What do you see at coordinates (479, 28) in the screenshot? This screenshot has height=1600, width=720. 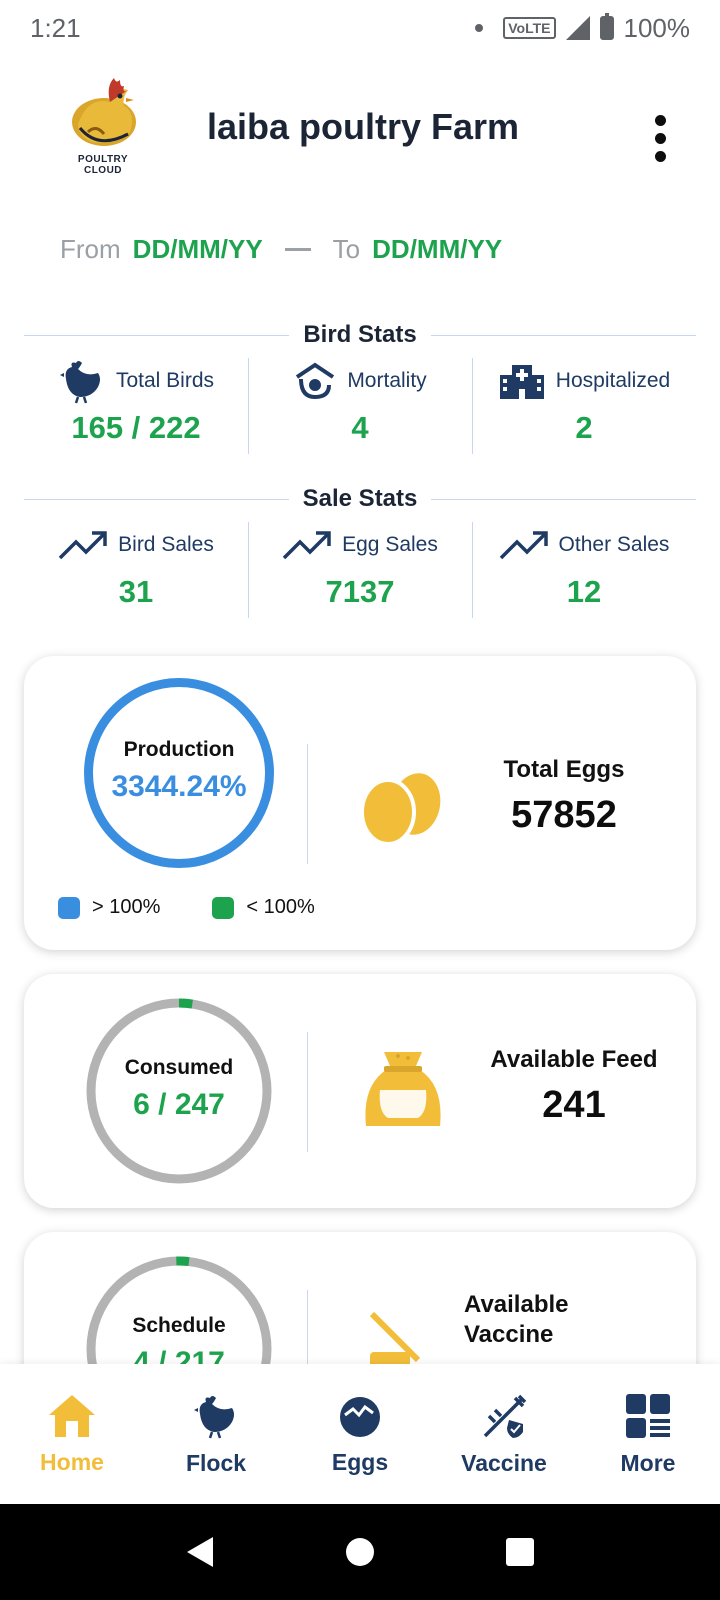 I see `notification-dot-icon` at bounding box center [479, 28].